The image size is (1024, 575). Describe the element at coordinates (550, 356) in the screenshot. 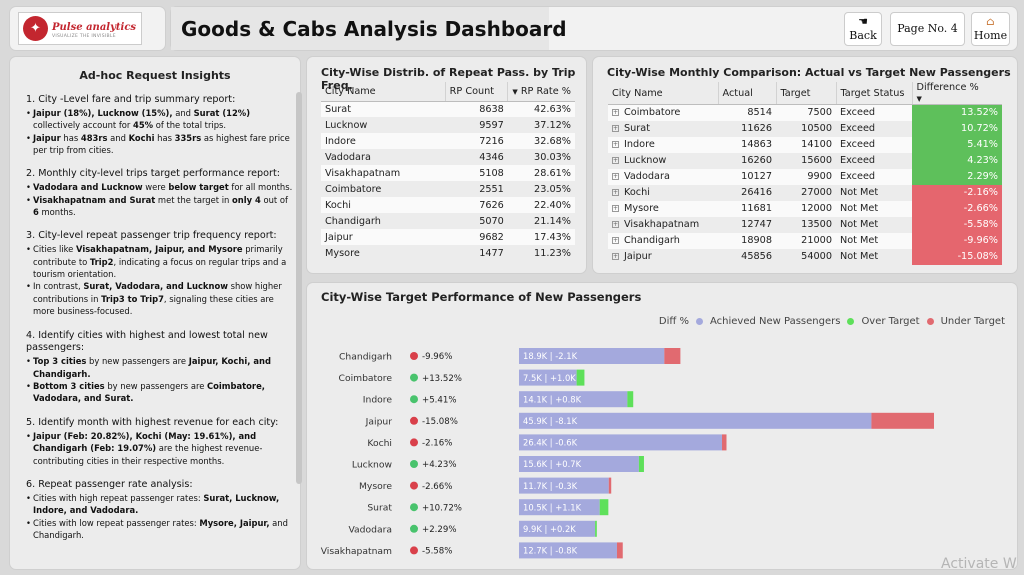

I see `bar-data-label: 18.9K | -2.1K` at that location.